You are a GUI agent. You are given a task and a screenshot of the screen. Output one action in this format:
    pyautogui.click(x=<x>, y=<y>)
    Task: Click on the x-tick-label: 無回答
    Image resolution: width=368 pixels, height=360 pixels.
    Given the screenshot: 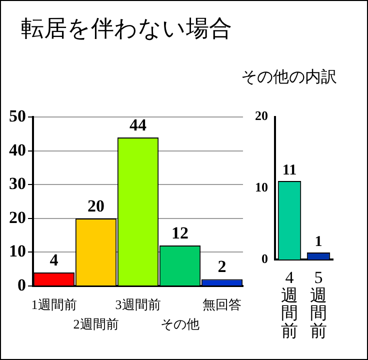 What is the action you would take?
    pyautogui.click(x=222, y=304)
    